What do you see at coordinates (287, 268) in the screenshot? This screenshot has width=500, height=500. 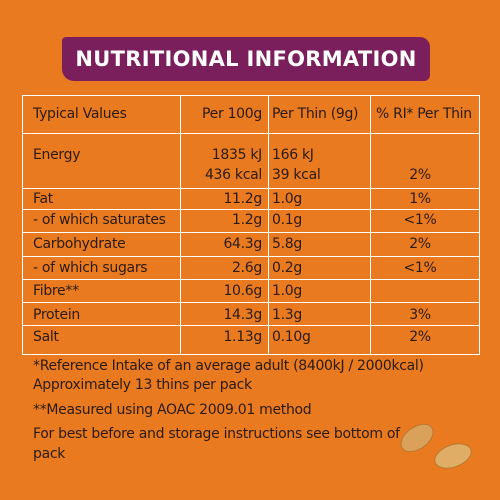 I see `per-thin: 0.2g` at bounding box center [287, 268].